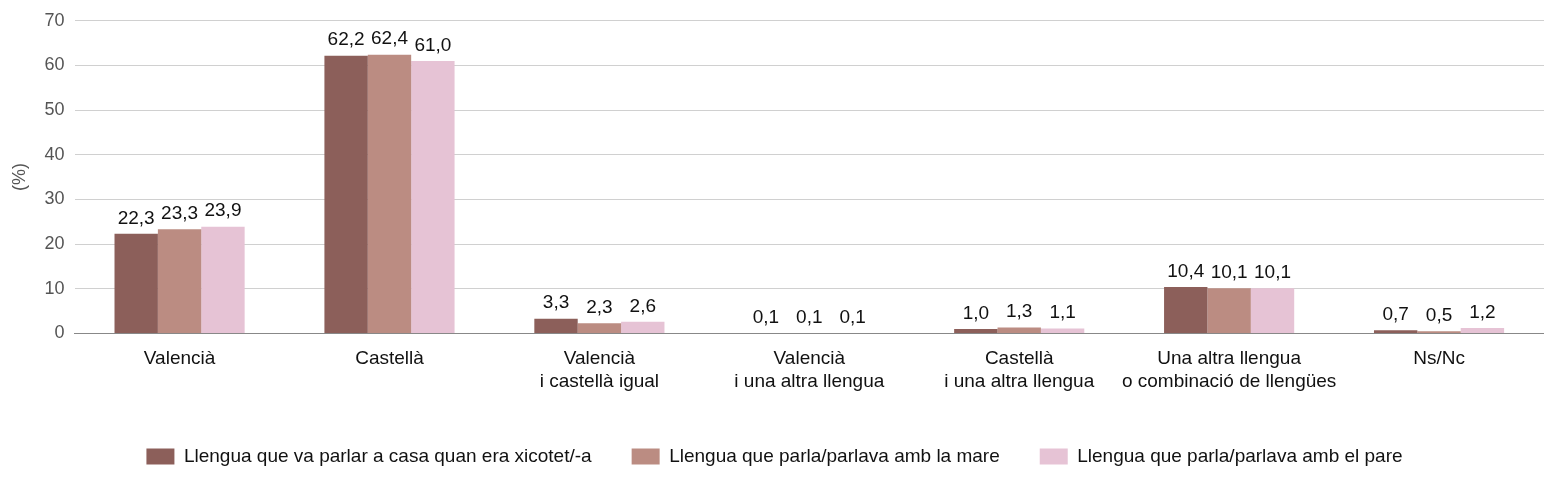 Image resolution: width=1544 pixels, height=481 pixels. I want to click on data-label: 23,3, so click(180, 213).